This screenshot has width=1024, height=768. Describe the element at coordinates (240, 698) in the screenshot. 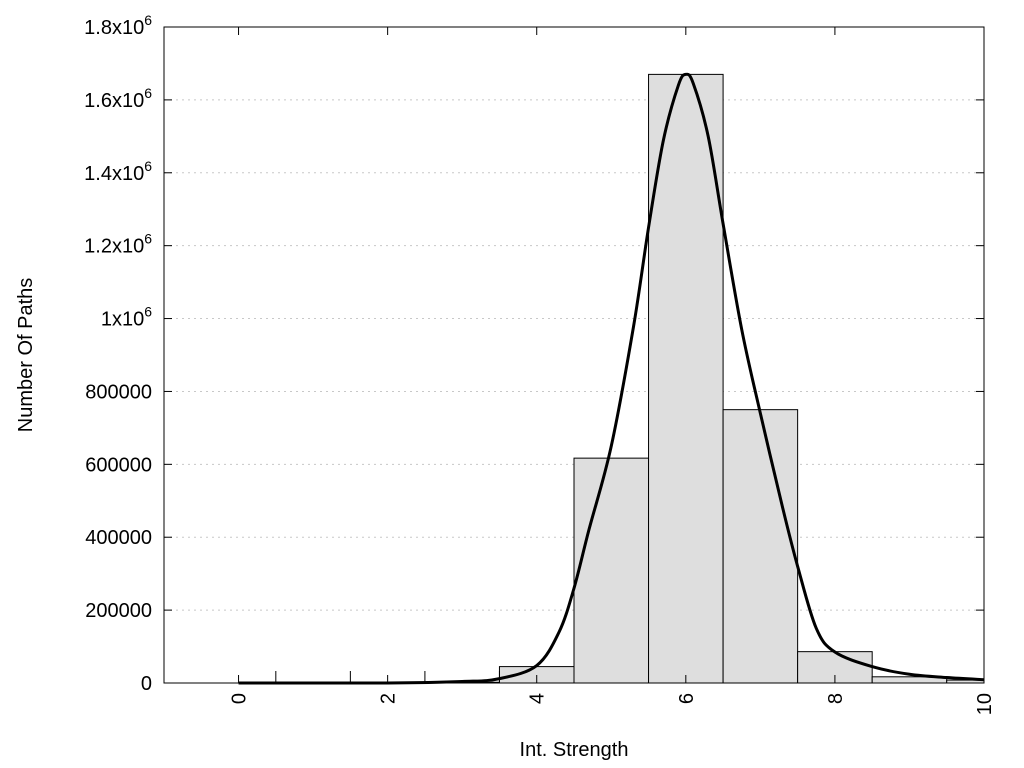

I see `x-tick-label: 0` at that location.